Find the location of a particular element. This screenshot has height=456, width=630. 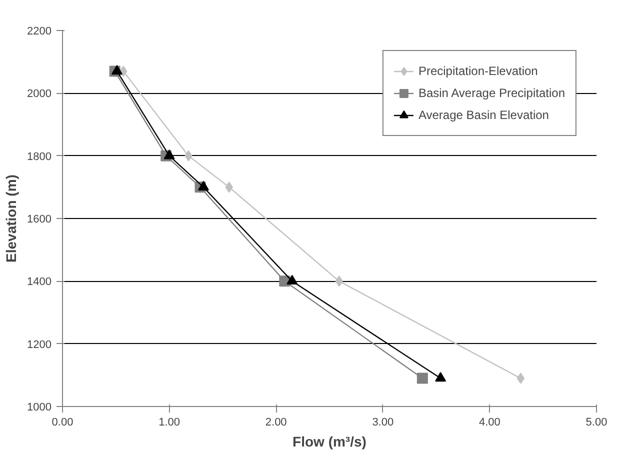

x-tick-label: 4.00 is located at coordinates (489, 422).